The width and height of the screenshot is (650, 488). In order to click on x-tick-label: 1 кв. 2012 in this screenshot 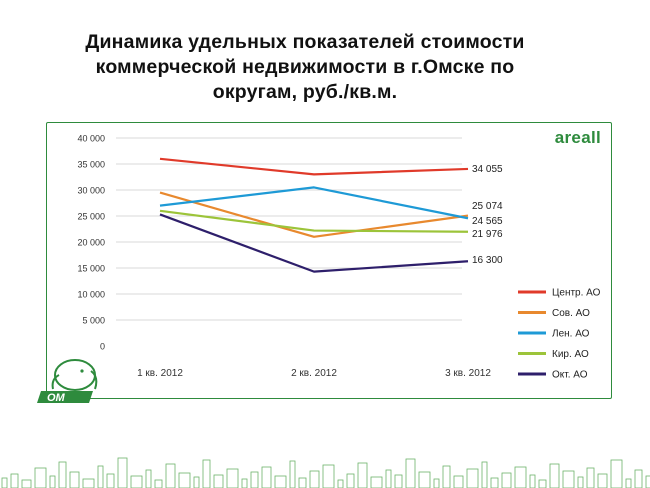, I will do `click(160, 373)`.